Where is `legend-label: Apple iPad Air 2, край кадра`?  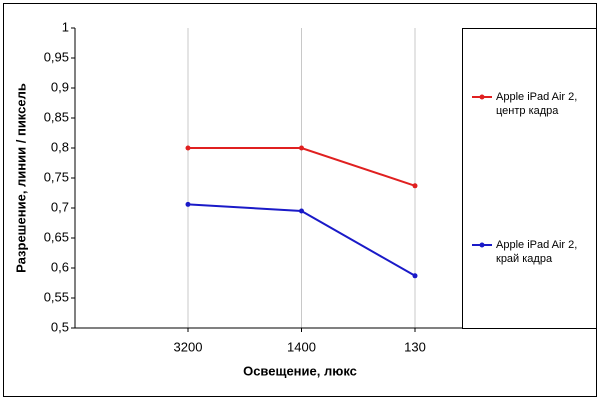
legend-label: Apple iPad Air 2, край кадра is located at coordinates (537, 252).